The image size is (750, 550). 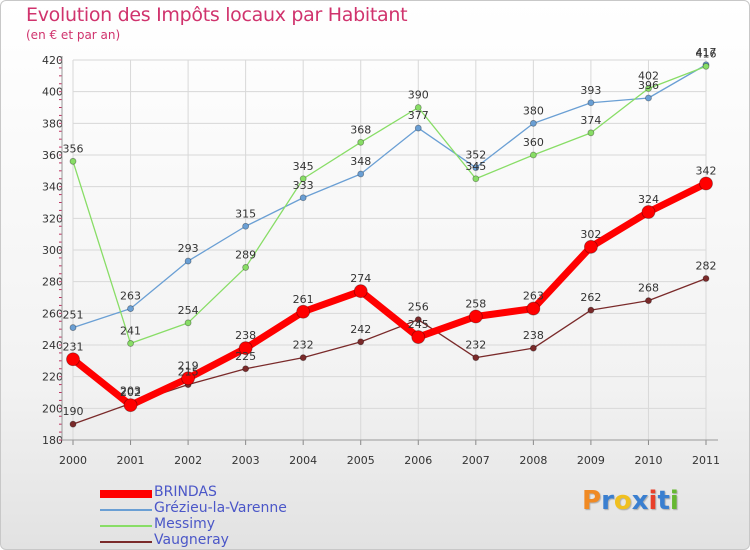 I want to click on data-point-vaugneray-2009, so click(x=591, y=310).